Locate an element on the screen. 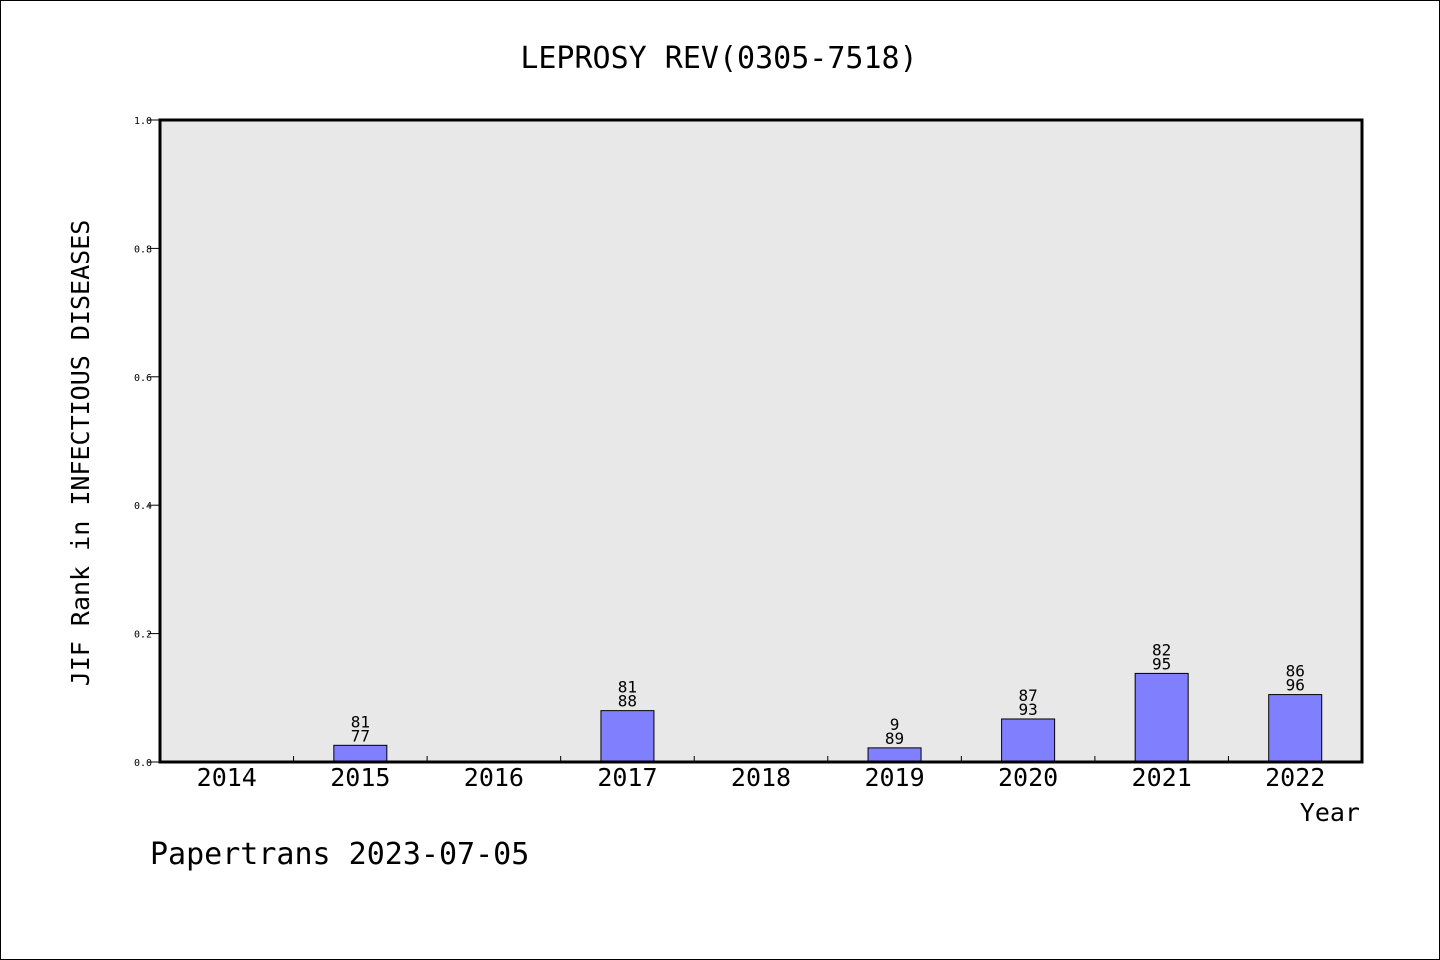 This screenshot has height=960, width=1440. bar-data-label: 86 is located at coordinates (1295, 671).